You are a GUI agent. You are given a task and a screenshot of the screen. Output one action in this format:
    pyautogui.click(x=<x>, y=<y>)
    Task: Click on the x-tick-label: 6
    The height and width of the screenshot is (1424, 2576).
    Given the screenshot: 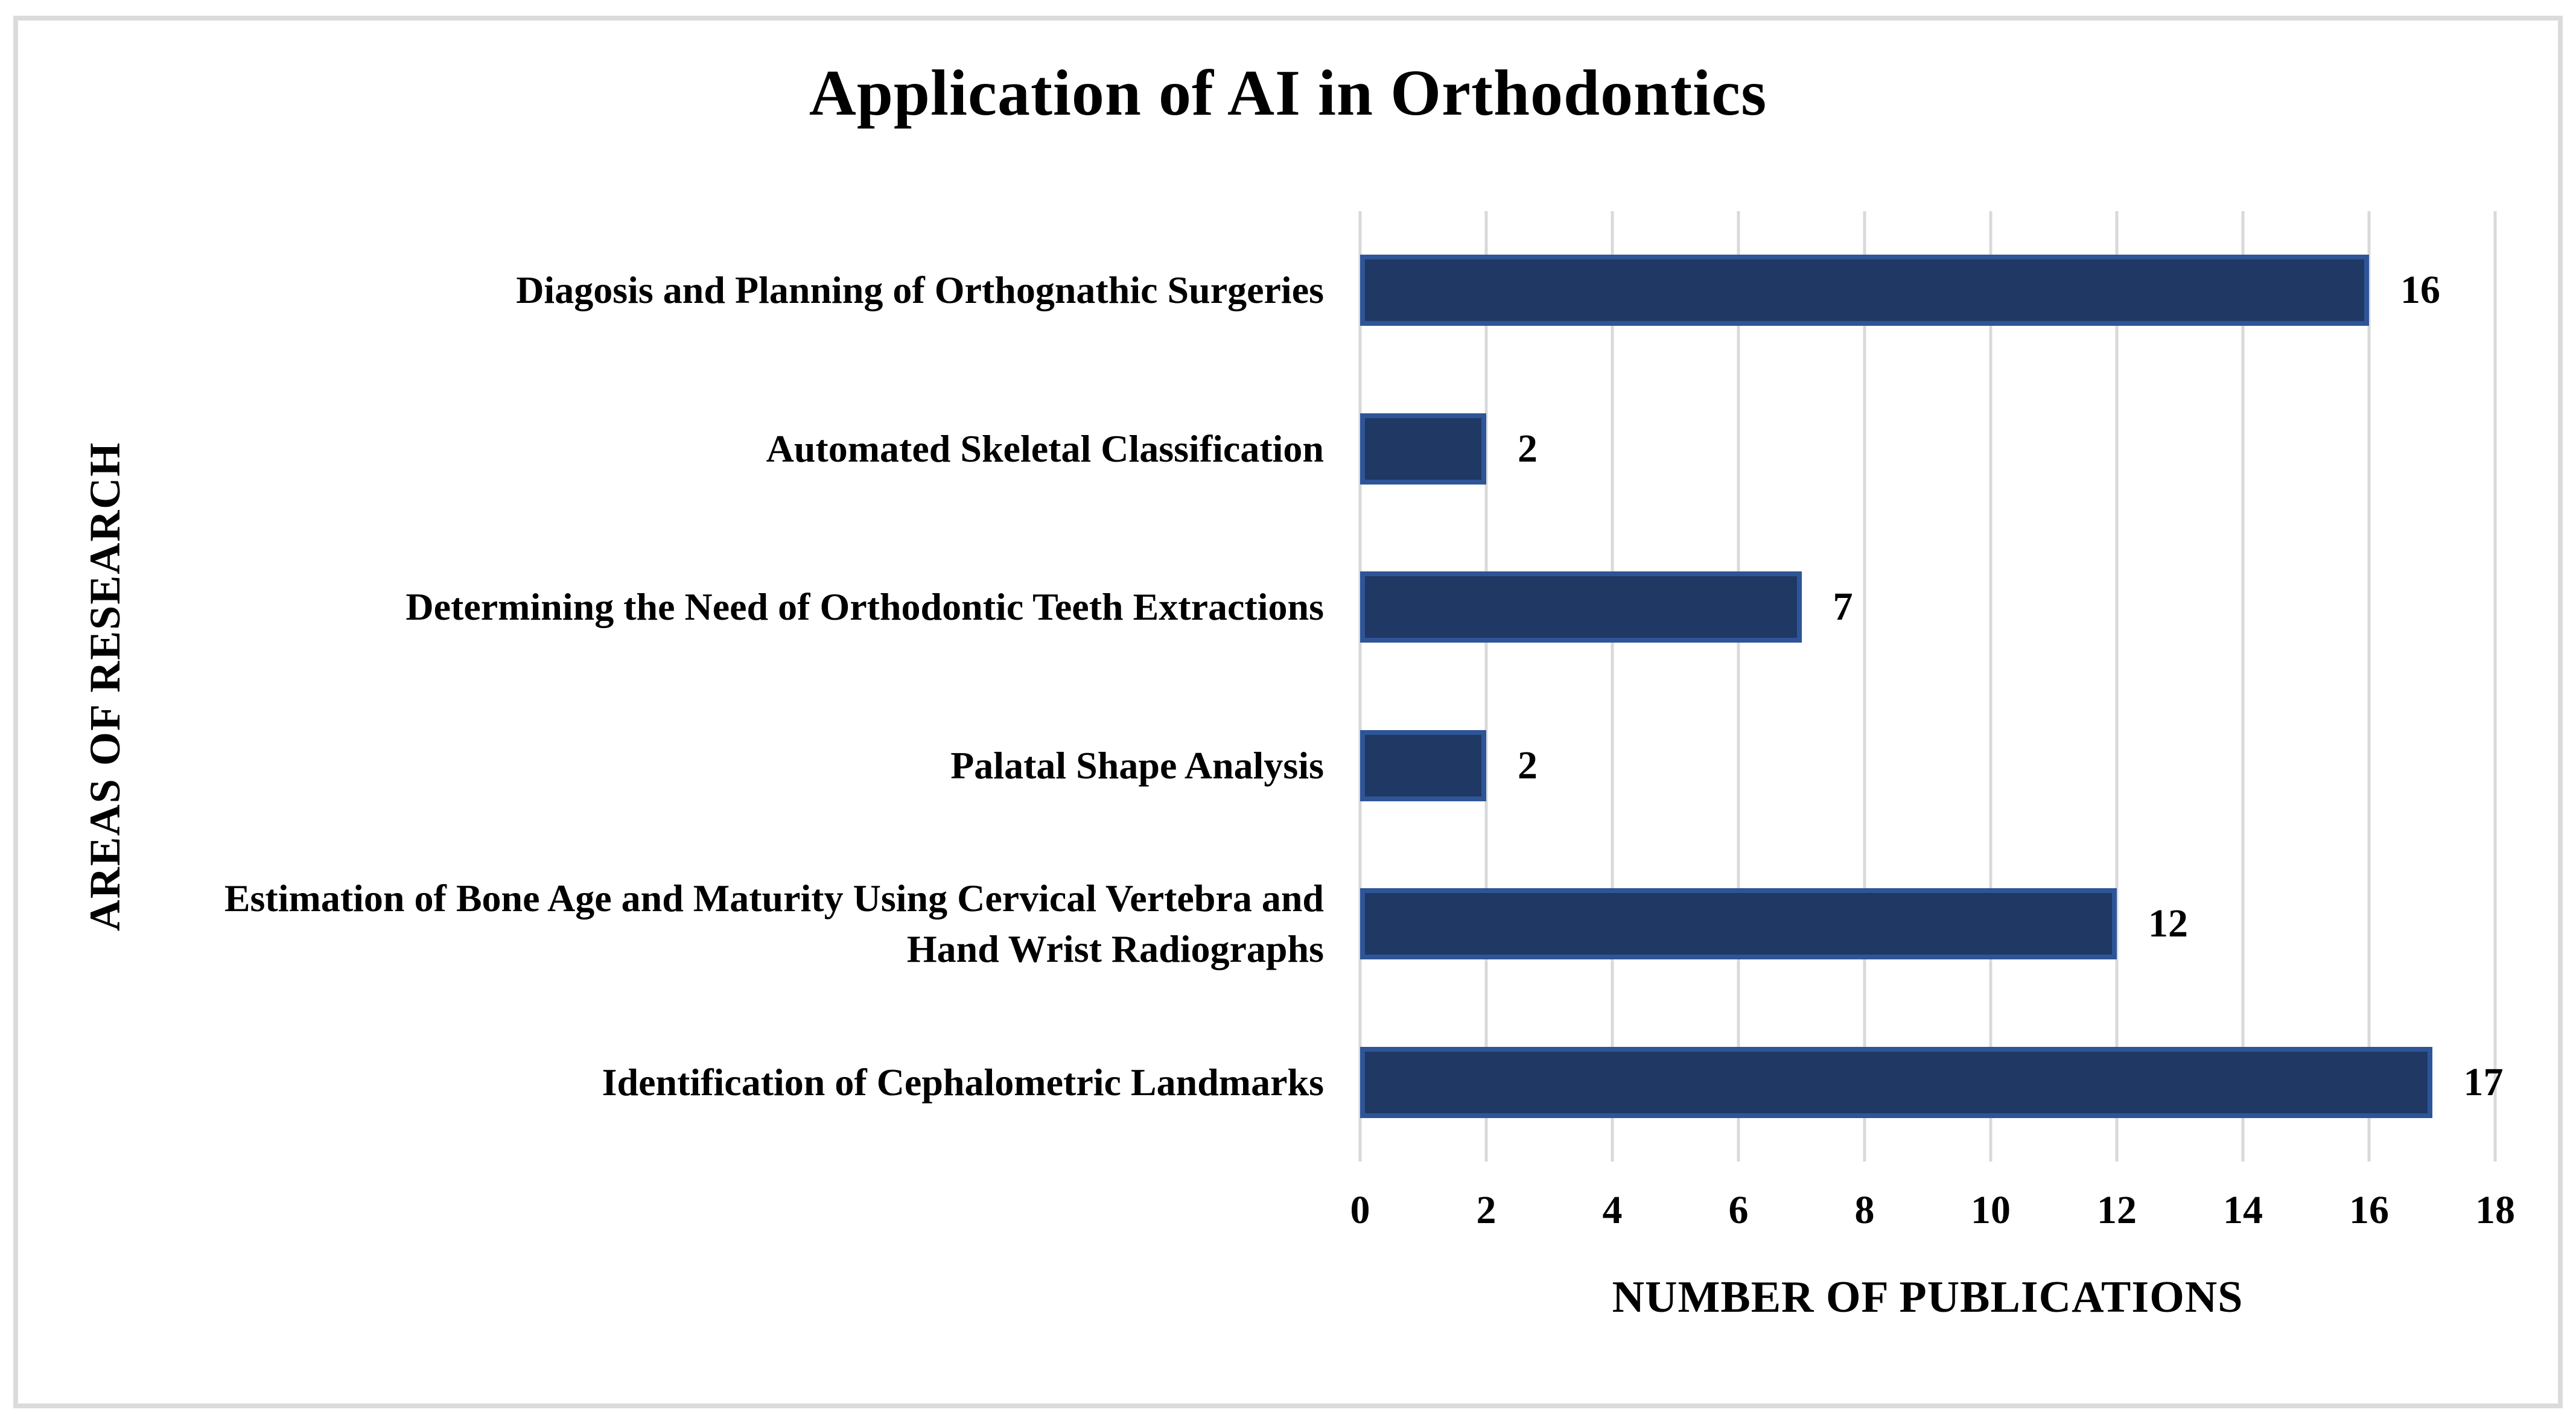 What is the action you would take?
    pyautogui.click(x=1738, y=1210)
    